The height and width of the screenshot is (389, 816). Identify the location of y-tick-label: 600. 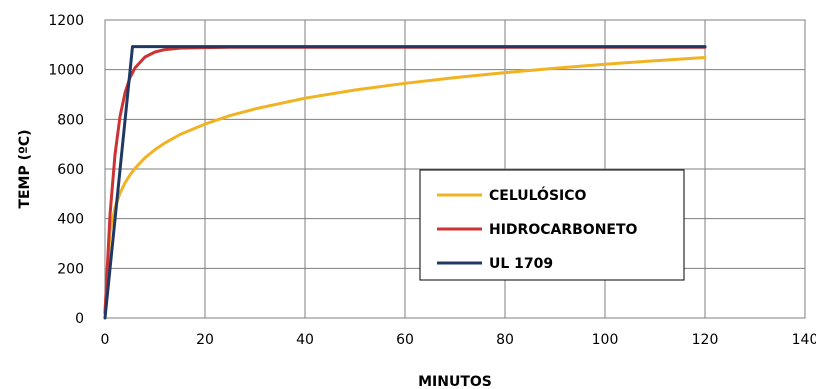
(70, 170).